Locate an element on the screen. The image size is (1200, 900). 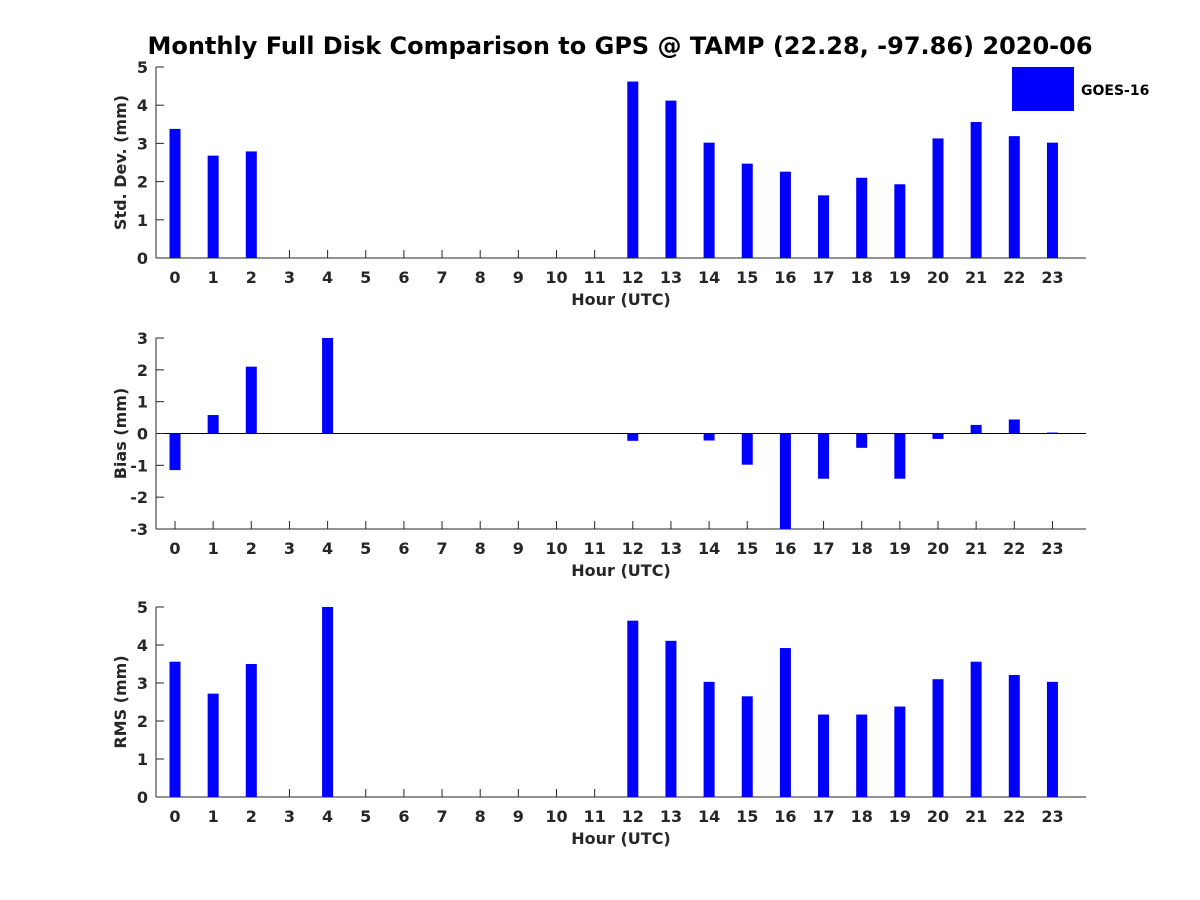
bias-x-tick-label: 6 is located at coordinates (403, 548).